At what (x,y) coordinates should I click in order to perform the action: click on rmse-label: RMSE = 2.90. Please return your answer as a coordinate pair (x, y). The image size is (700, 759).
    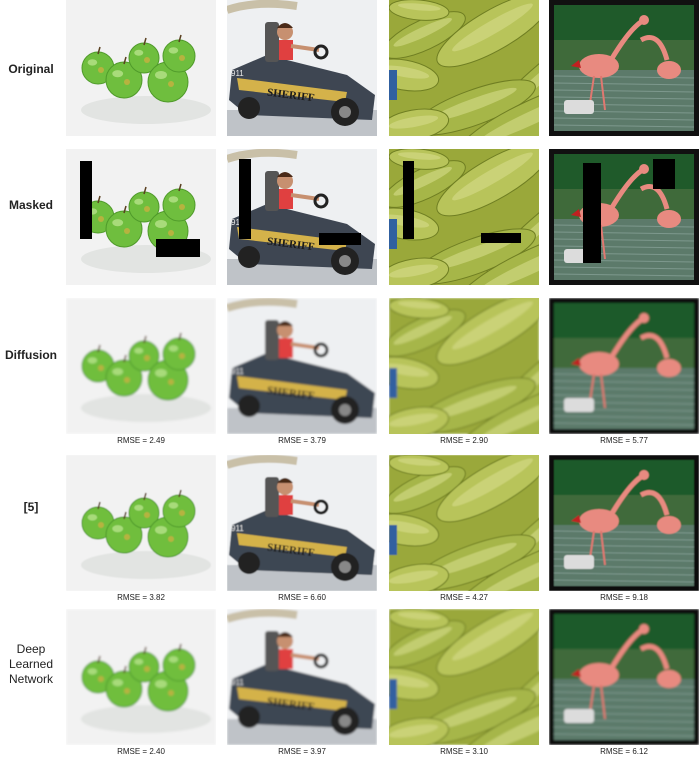
    Looking at the image, I should click on (464, 440).